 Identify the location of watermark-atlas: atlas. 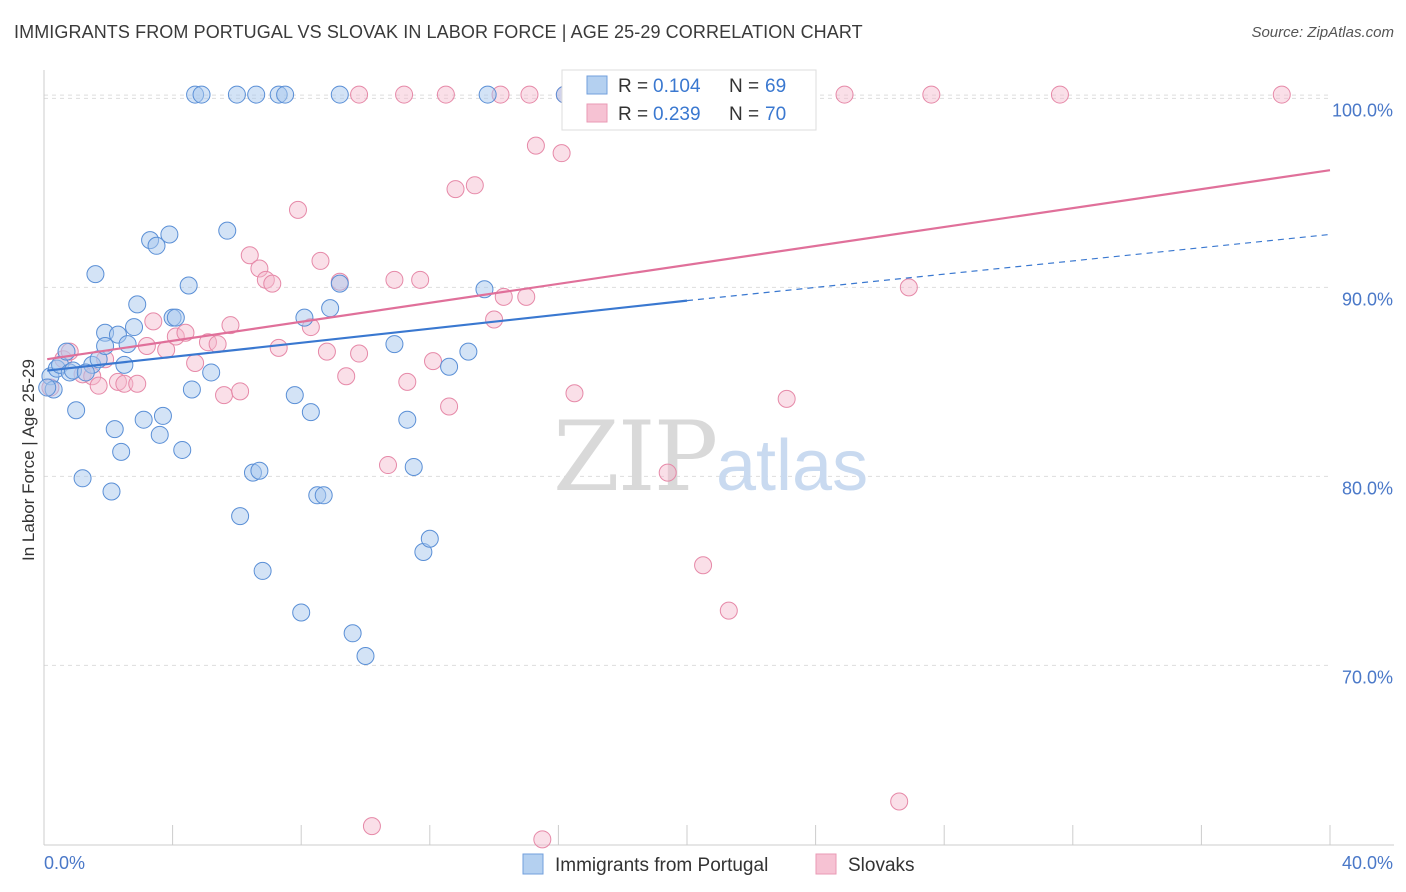
(792, 466).